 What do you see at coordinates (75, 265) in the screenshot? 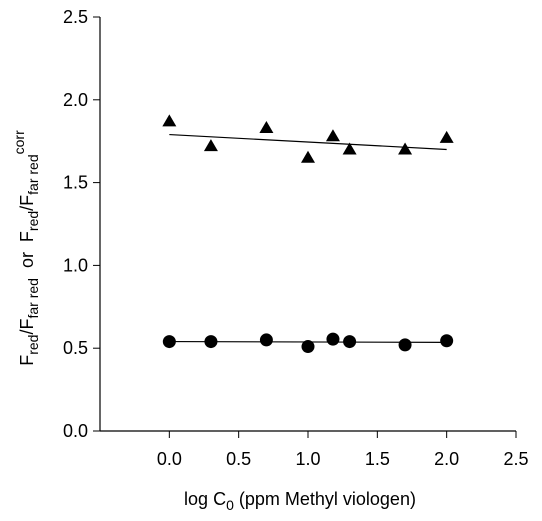
I see `y-tick-label: 1.0` at bounding box center [75, 265].